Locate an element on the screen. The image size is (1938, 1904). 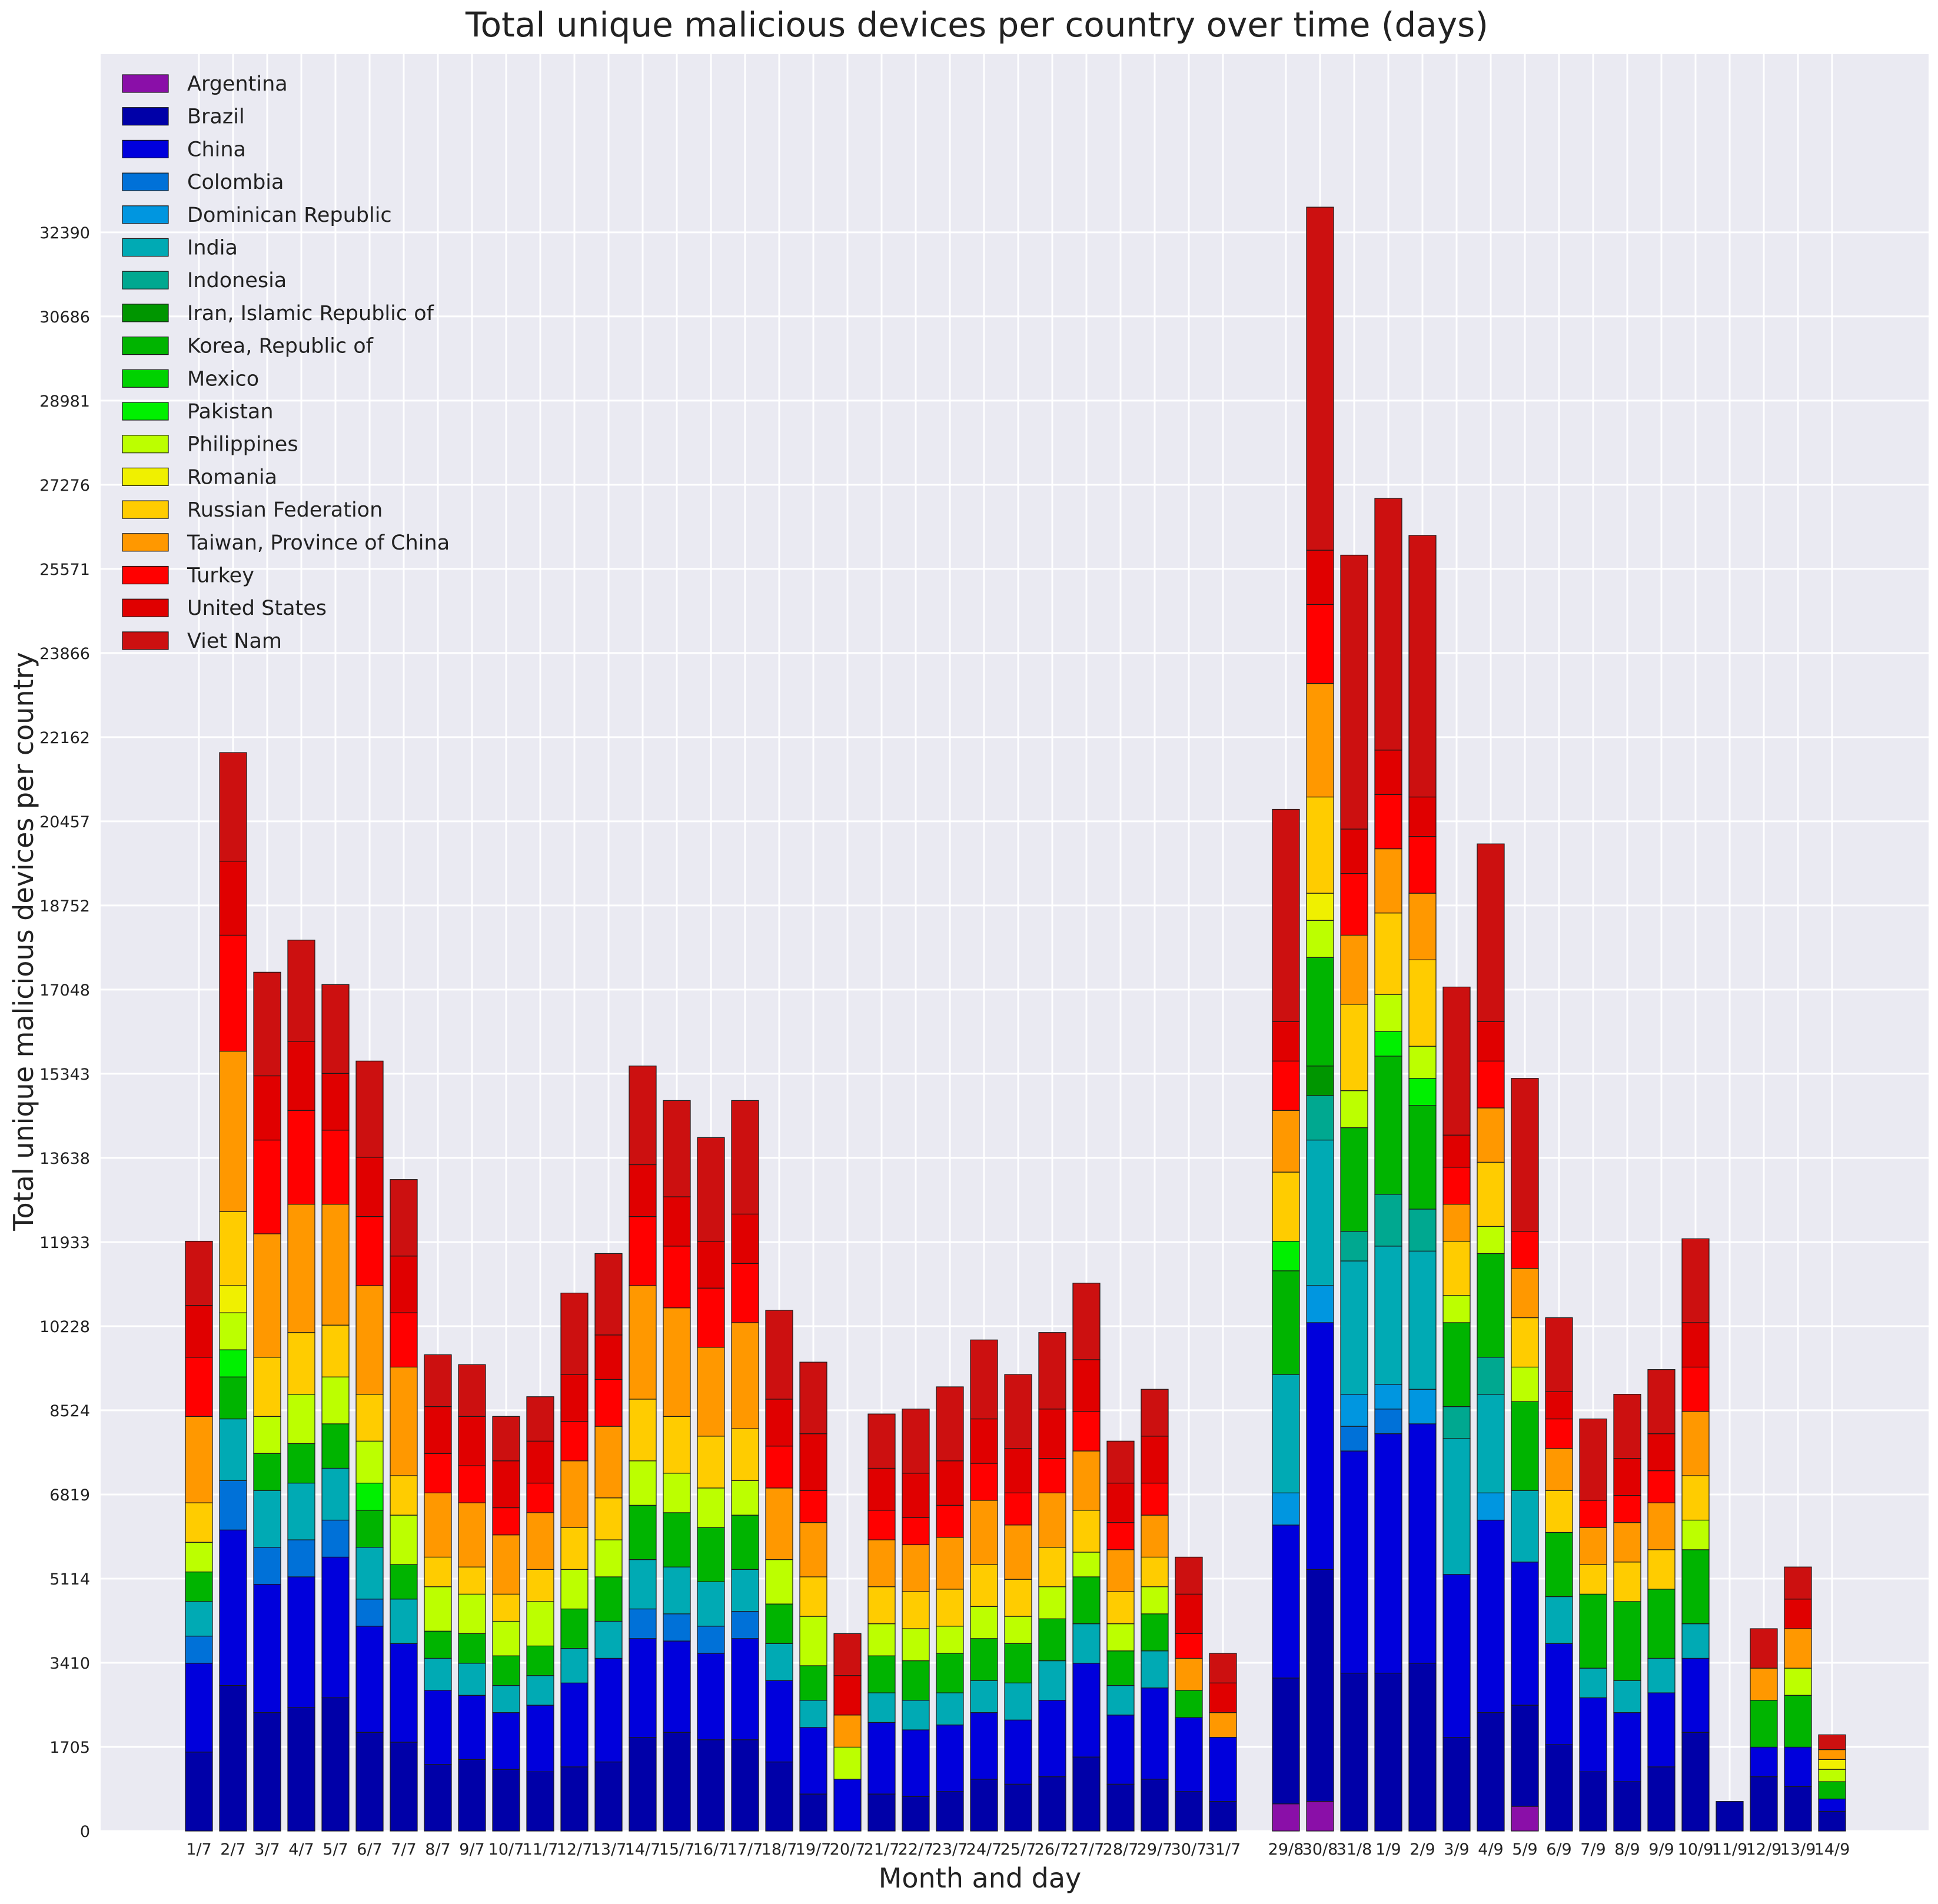
x-tick-label: 23/7 is located at coordinates (950, 1849).